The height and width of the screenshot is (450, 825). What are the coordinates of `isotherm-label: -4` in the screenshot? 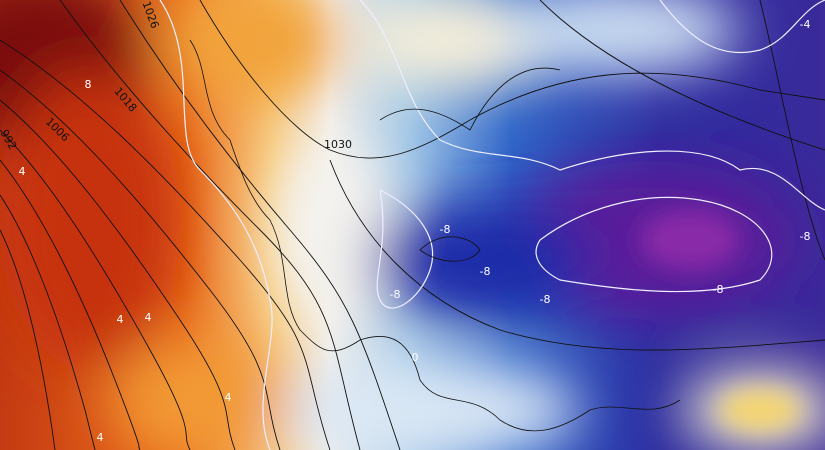 It's located at (805, 24).